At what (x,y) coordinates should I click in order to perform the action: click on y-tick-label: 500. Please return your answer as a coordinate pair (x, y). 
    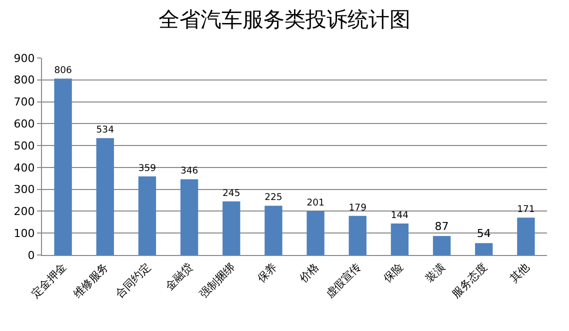
    Looking at the image, I should click on (24, 145).